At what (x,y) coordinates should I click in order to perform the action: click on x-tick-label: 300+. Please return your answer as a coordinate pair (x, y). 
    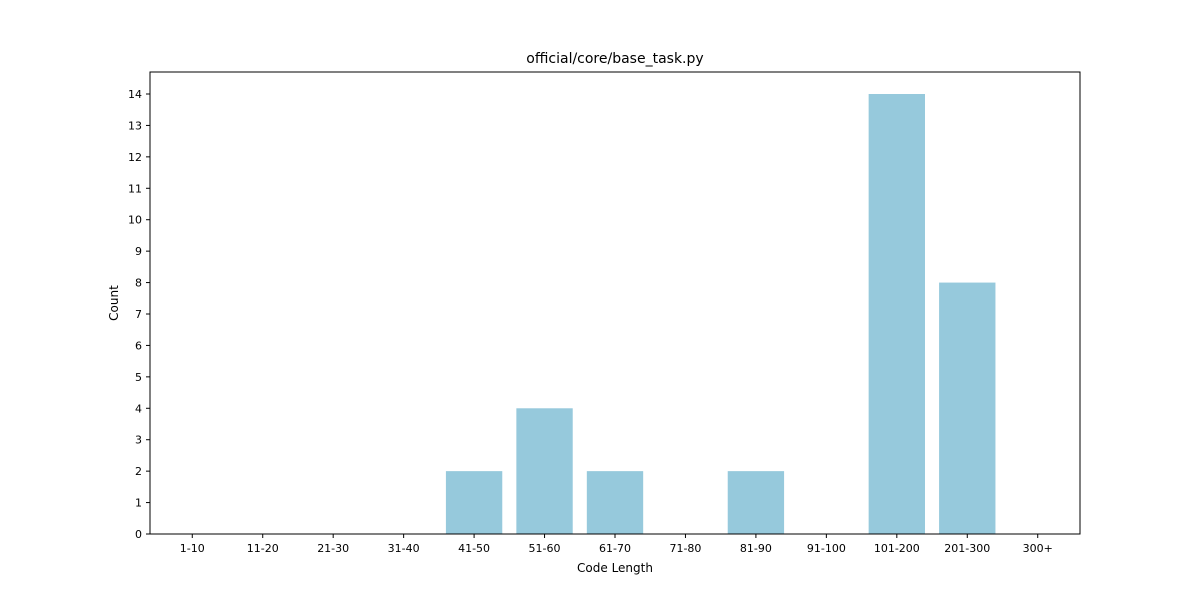
    Looking at the image, I should click on (1038, 548).